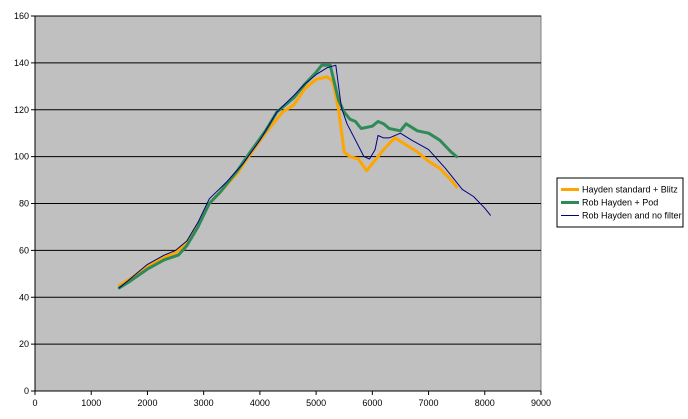  I want to click on y-tick-label-0: 0, so click(26, 391).